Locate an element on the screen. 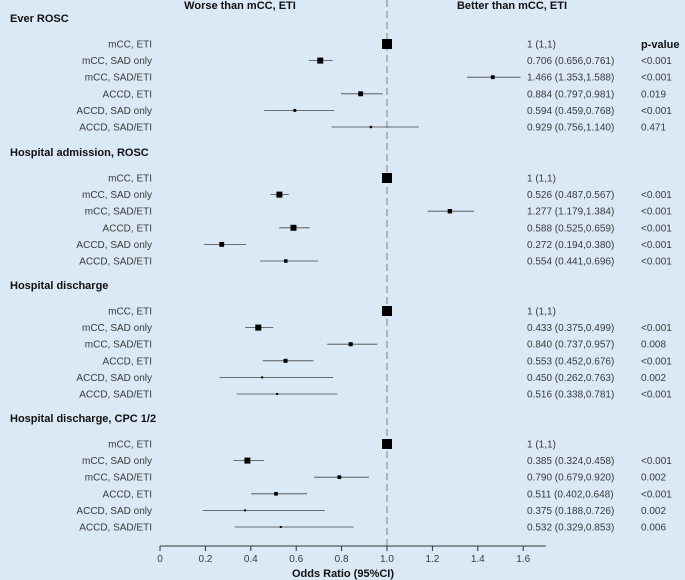 The width and height of the screenshot is (685, 580). estimate-text: 0.433 (0.375,0.499) is located at coordinates (570, 328).